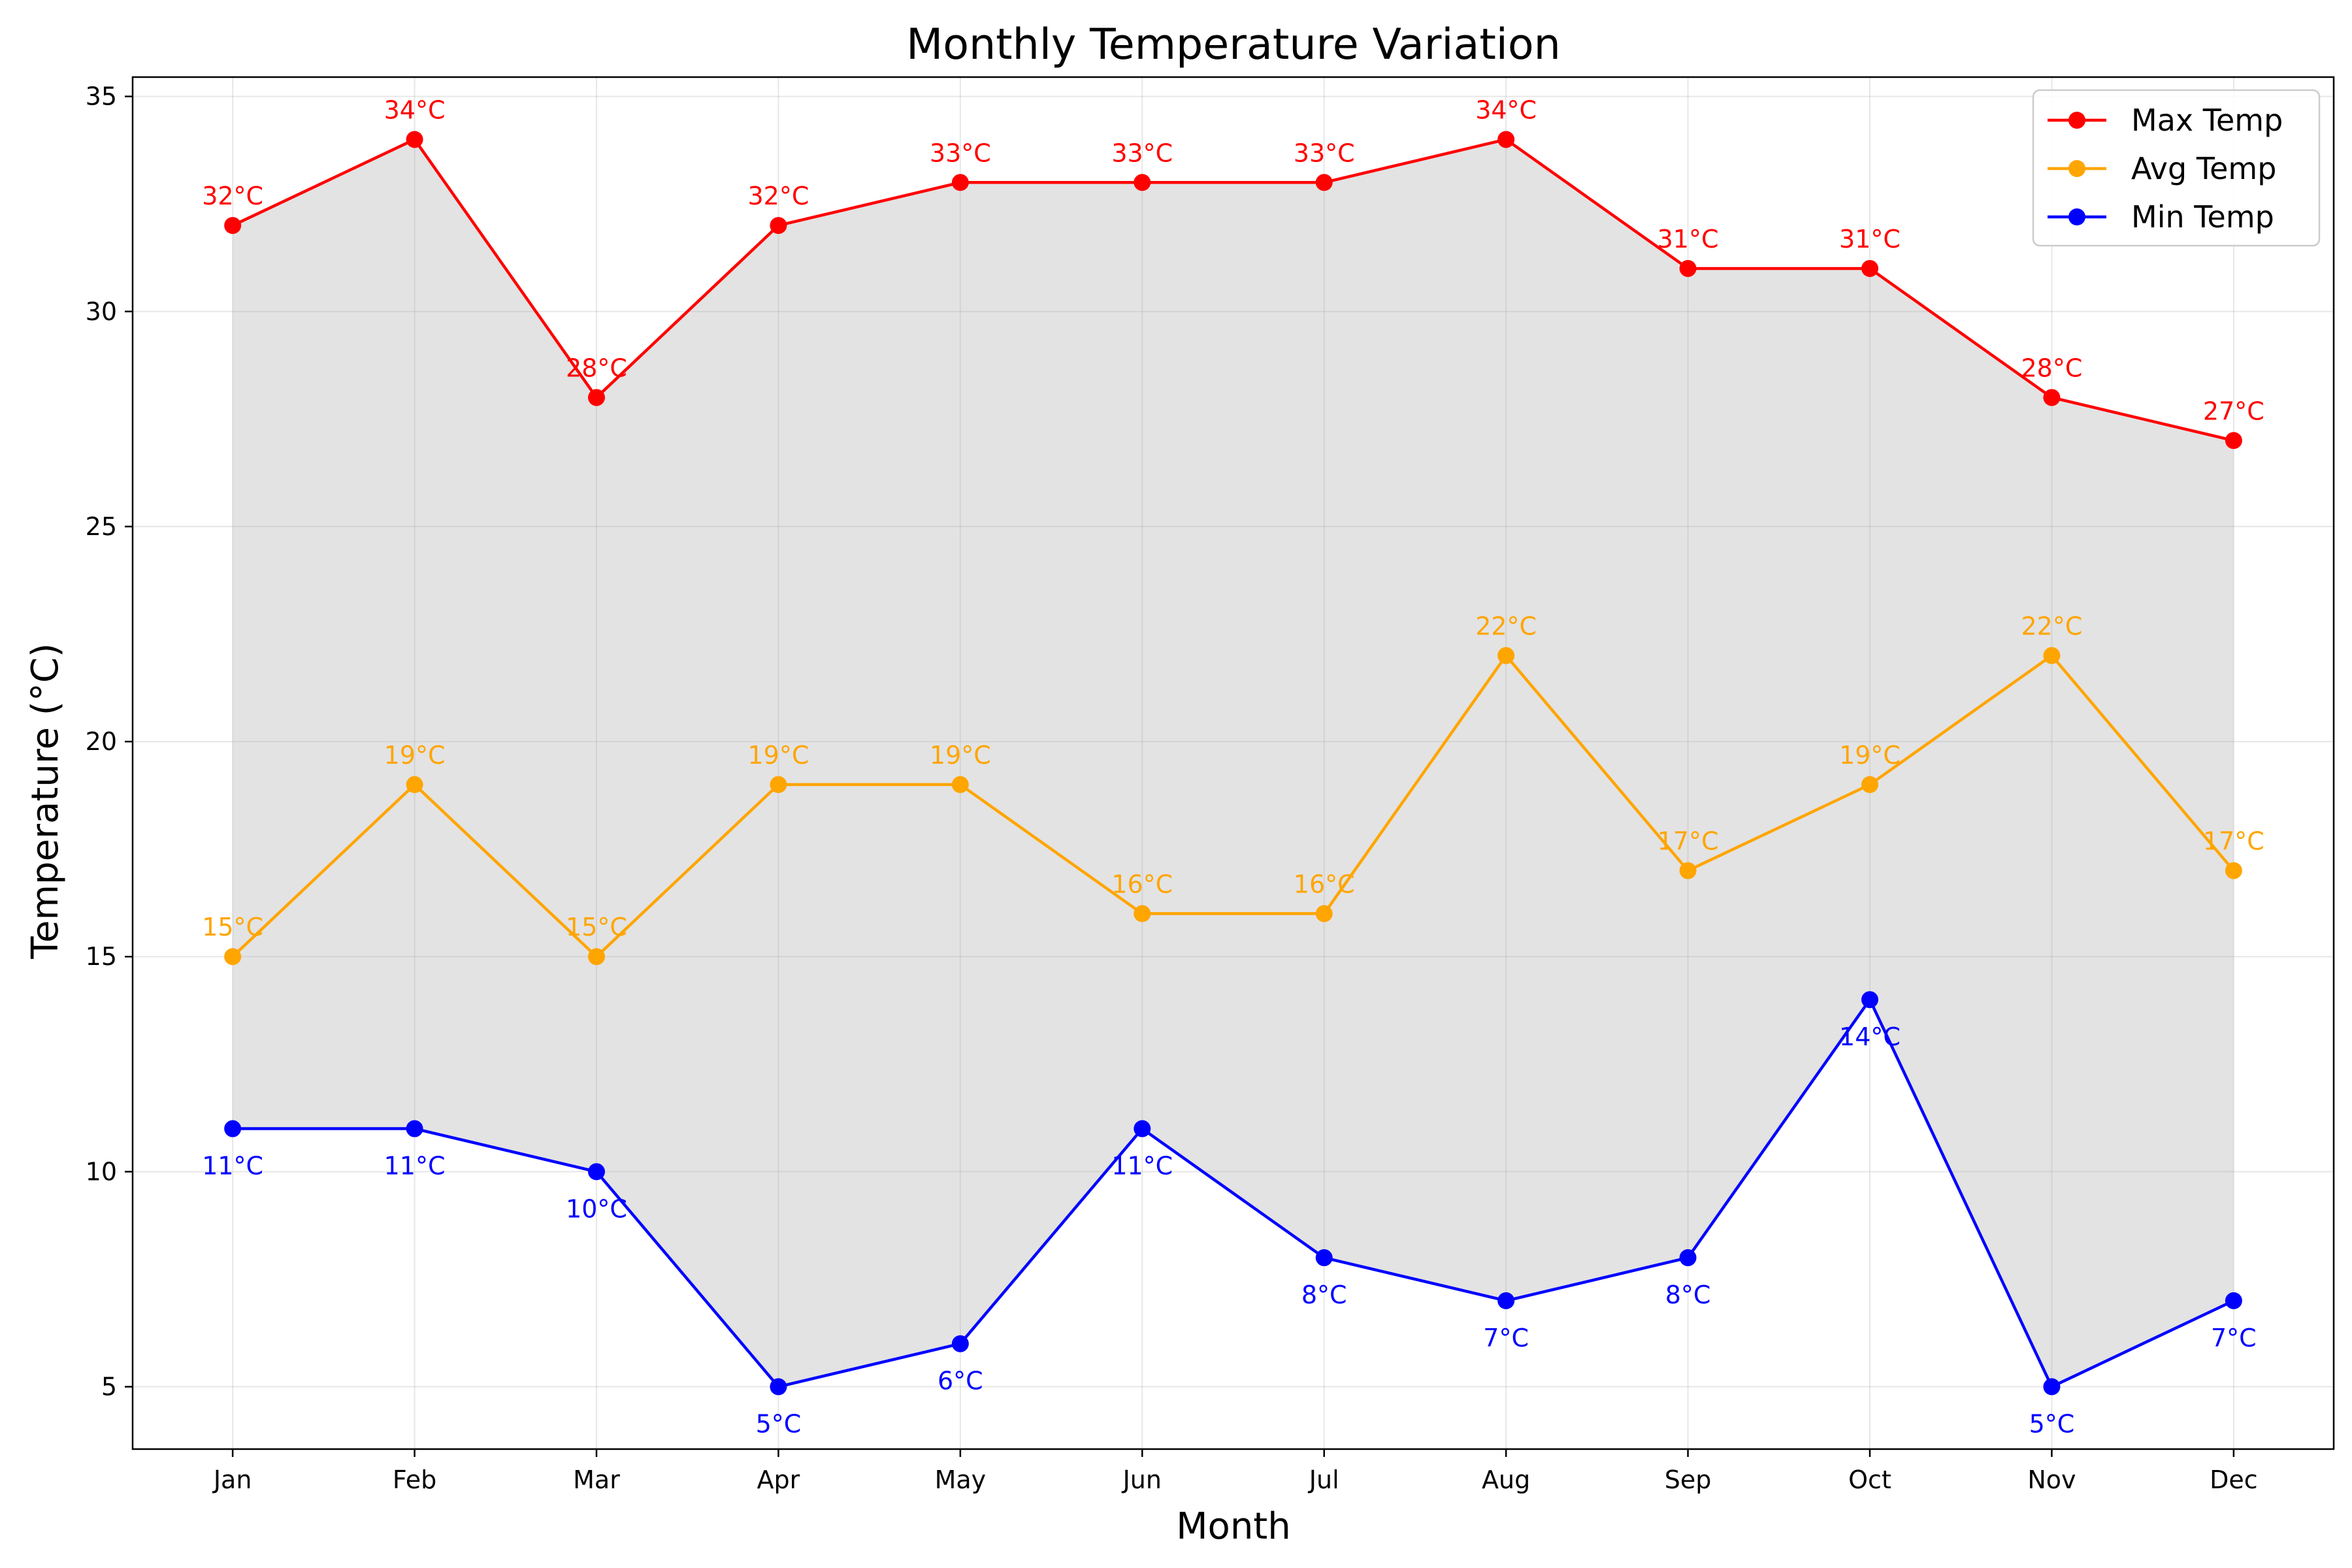  Describe the element at coordinates (101, 956) in the screenshot. I see `y-tick-label: 15` at that location.